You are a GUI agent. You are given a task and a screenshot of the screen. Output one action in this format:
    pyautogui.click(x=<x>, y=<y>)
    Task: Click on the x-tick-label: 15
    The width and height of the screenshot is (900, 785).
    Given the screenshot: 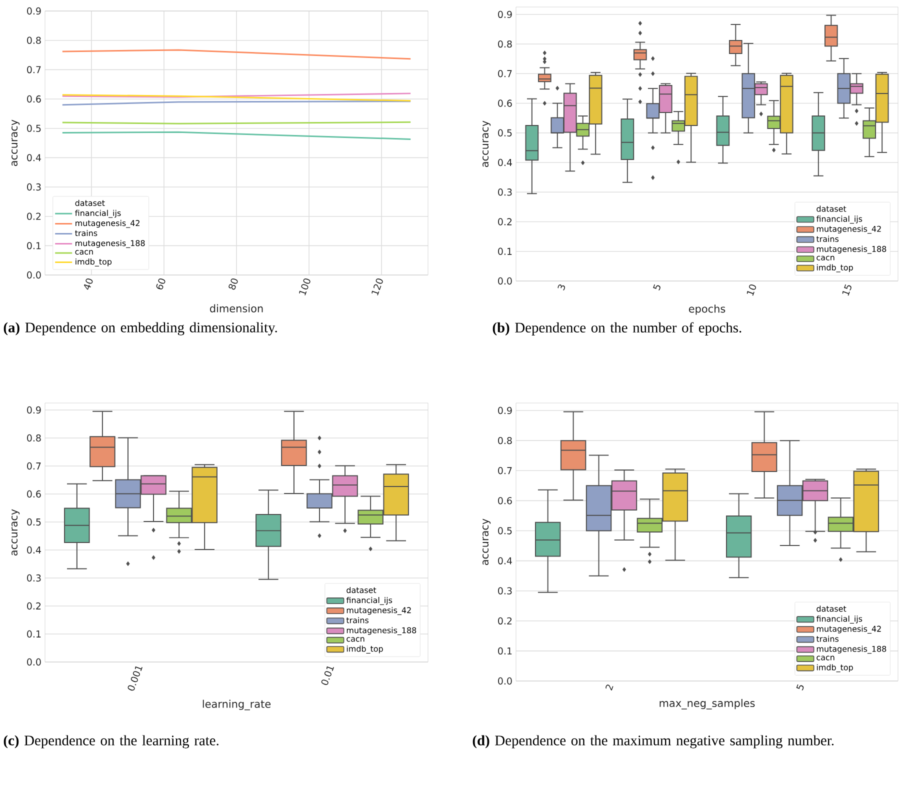 What is the action you would take?
    pyautogui.click(x=847, y=290)
    